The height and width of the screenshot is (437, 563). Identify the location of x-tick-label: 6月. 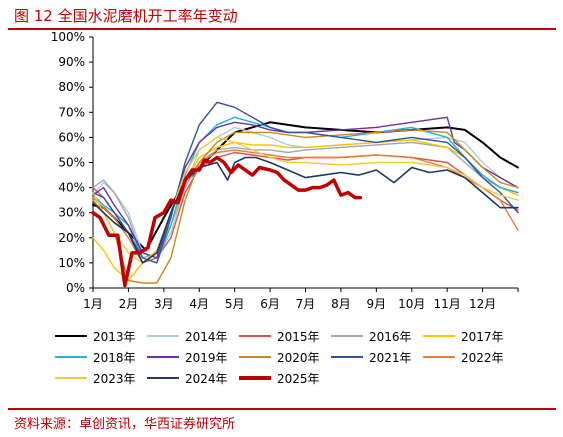
(270, 304).